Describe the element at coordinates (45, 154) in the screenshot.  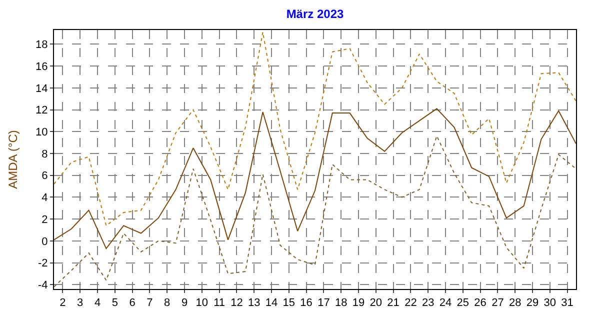
I see `y-tick-label: 8` at that location.